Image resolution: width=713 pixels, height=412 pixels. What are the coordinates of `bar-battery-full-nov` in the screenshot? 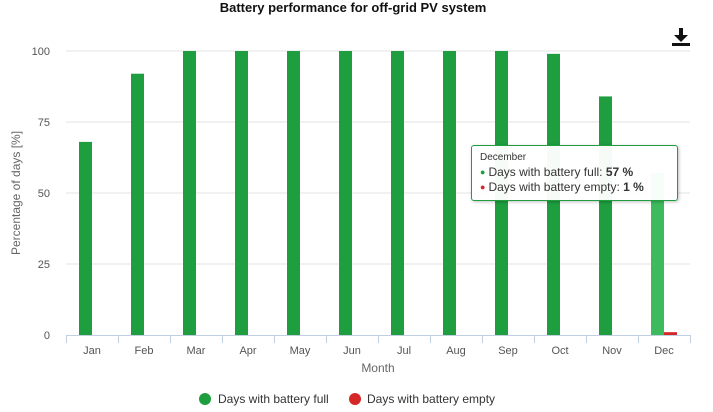 It's located at (605, 215).